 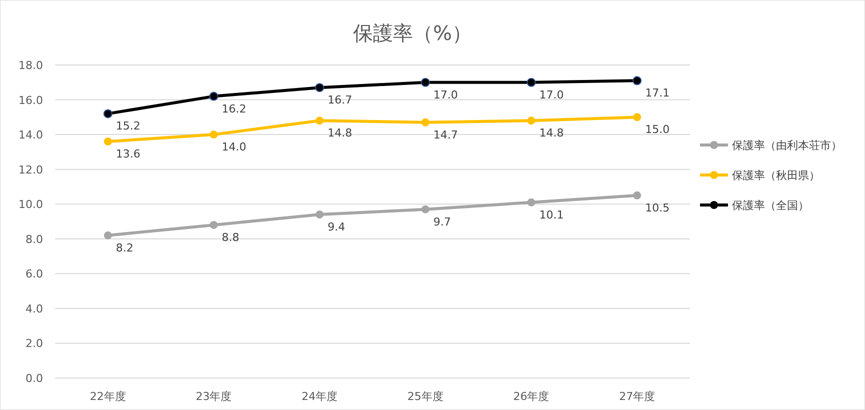 I want to click on y-tick-label: 8.0, so click(x=34, y=239).